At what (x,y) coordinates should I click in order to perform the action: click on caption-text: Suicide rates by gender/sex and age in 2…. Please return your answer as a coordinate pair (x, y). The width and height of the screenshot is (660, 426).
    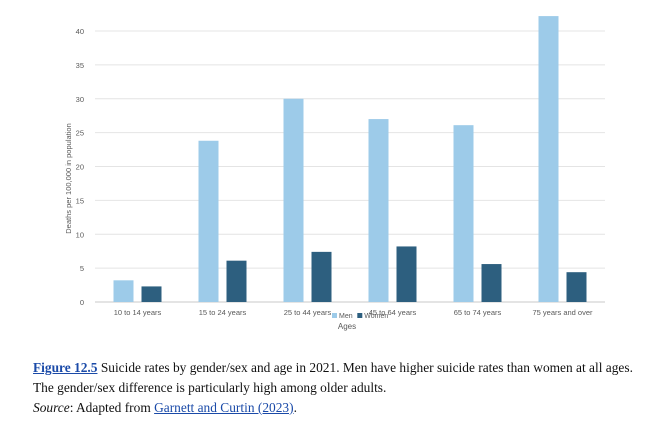
    Looking at the image, I should click on (333, 377).